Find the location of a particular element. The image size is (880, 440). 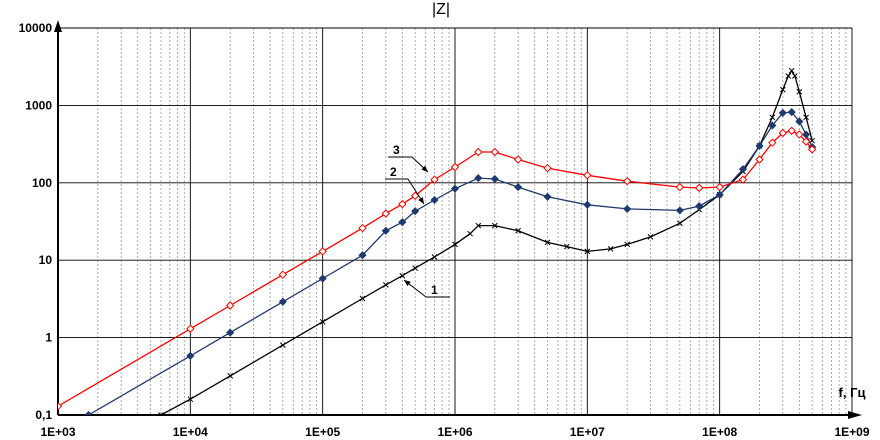

x-axis-label: f, Гц is located at coordinates (852, 392).